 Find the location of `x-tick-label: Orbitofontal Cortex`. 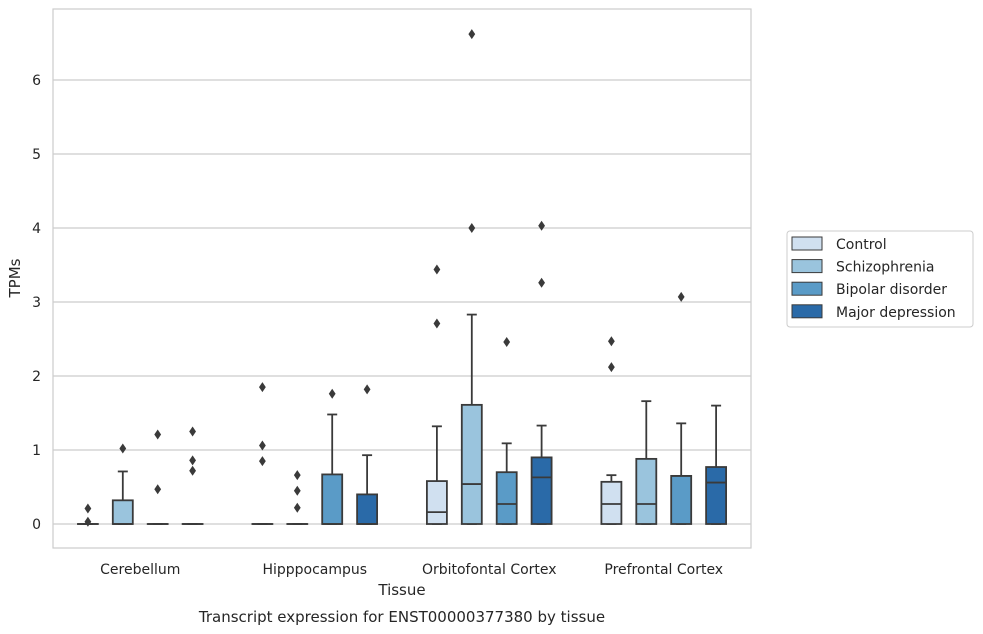

x-tick-label: Orbitofontal Cortex is located at coordinates (489, 570).